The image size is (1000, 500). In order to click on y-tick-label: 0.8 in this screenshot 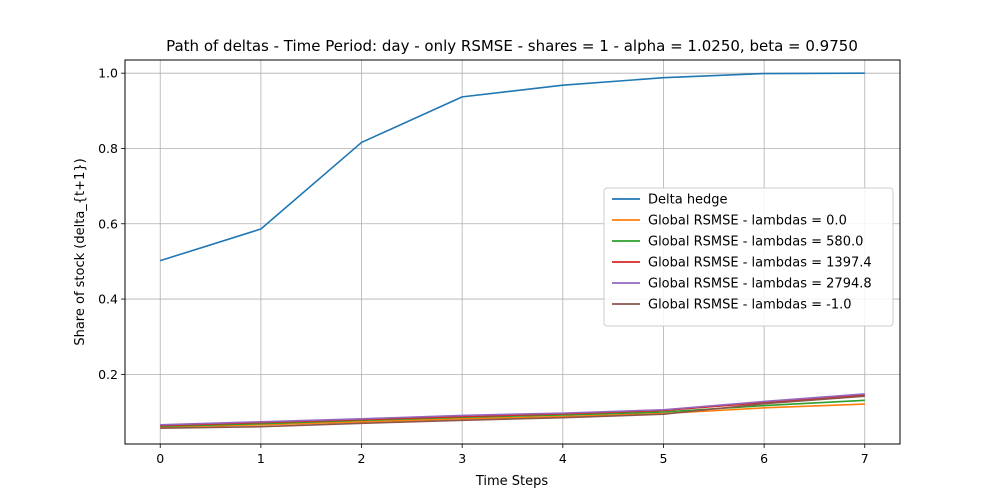, I will do `click(108, 148)`.